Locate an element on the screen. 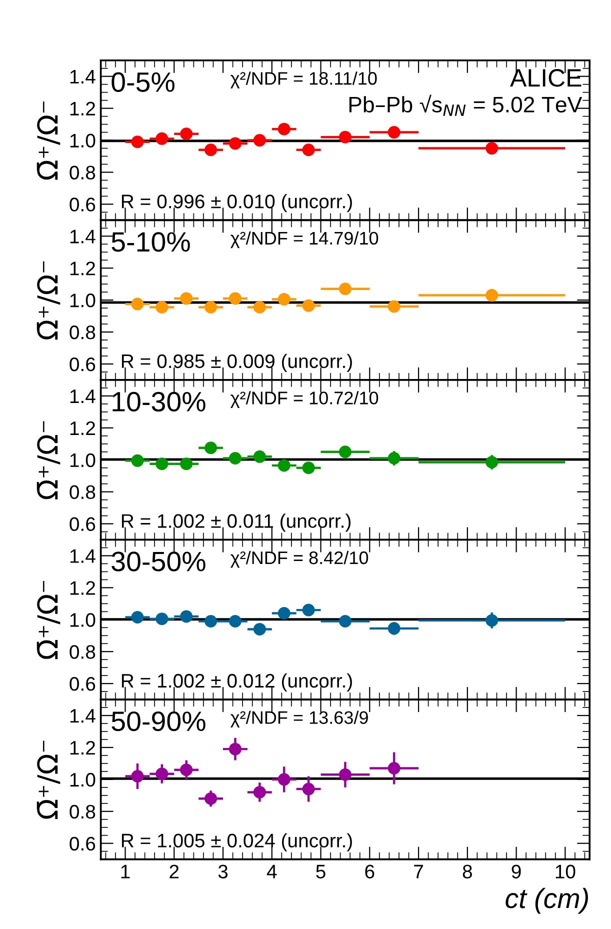  x-tick-label: 8 is located at coordinates (467, 871).